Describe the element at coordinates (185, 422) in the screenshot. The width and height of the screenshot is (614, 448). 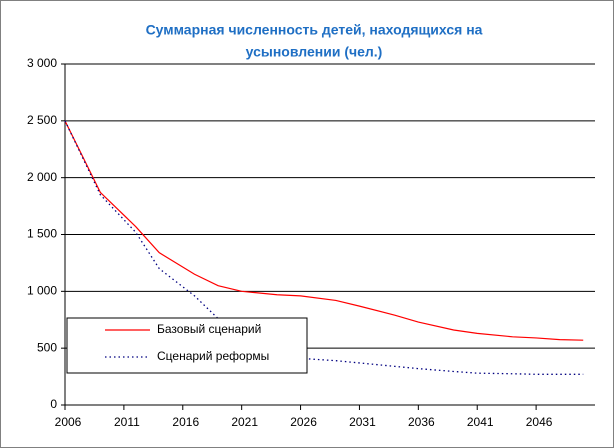
I see `x-tick-label: 2016` at that location.